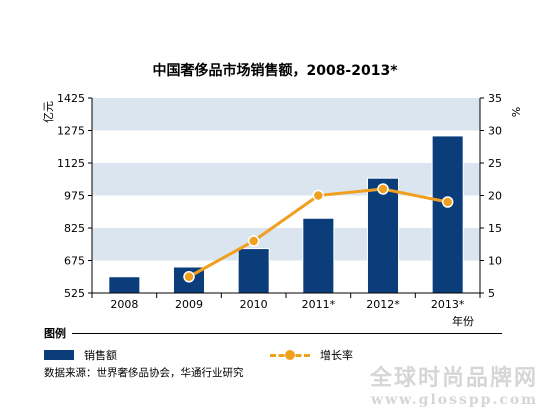  Describe the element at coordinates (275, 71) in the screenshot. I see `chart-title: 中国奢侈品市场销售额，2008-2013*` at that location.